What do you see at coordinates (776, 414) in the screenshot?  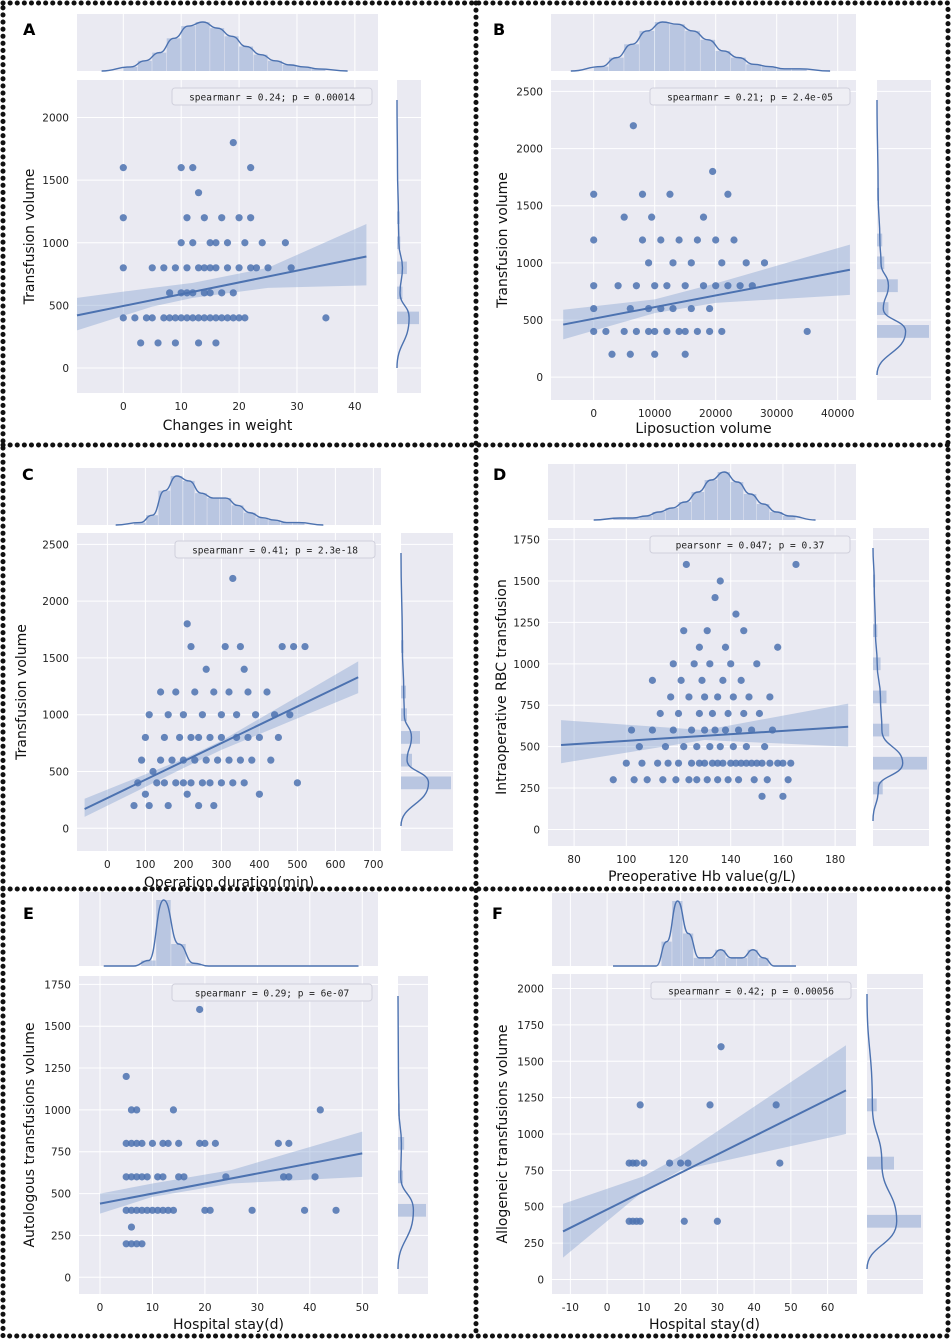 I see `x-tick-label: 30000` at bounding box center [776, 414].